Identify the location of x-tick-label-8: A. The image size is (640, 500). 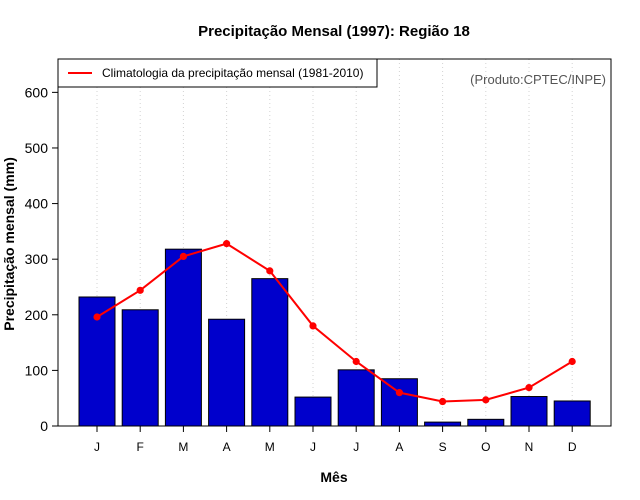
(399, 447).